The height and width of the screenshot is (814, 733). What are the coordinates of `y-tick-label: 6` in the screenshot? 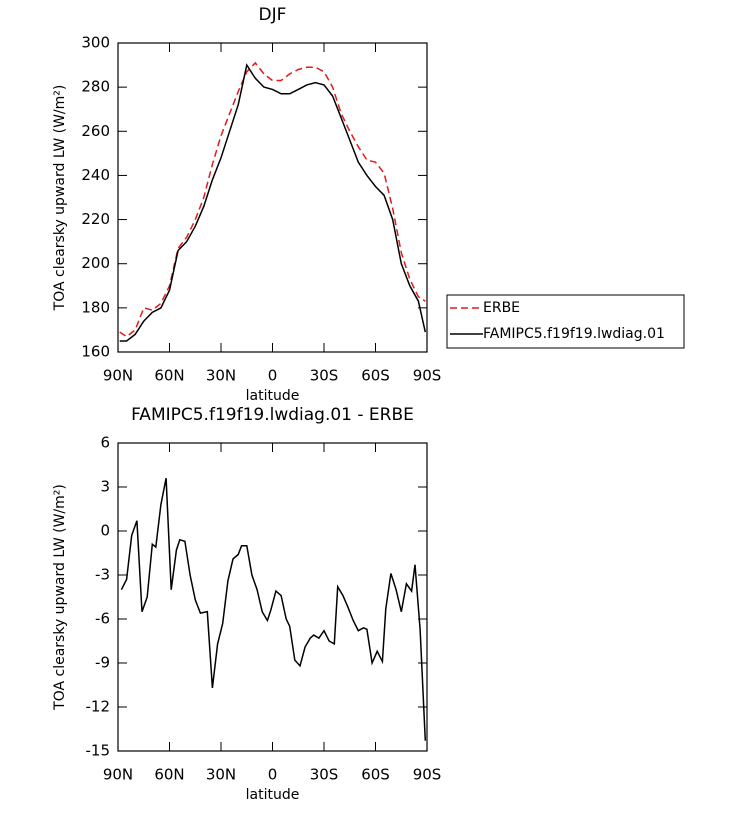 It's located at (105, 443).